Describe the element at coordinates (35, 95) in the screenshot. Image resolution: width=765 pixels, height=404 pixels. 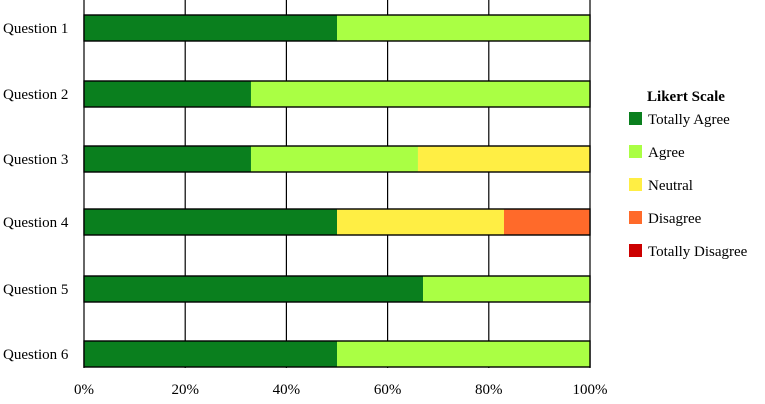
I see `category-label: Question 2` at that location.